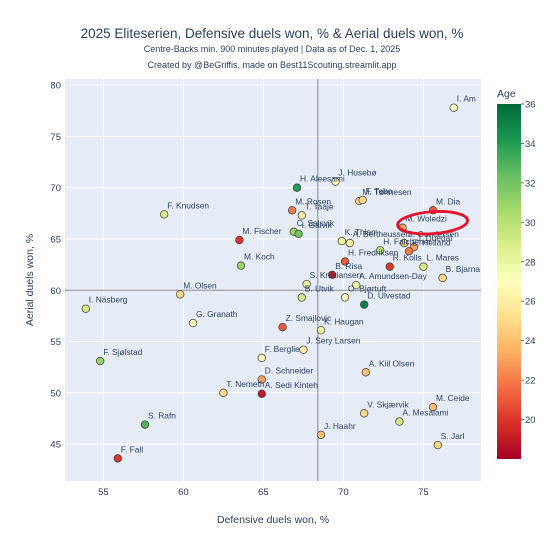 The height and width of the screenshot is (545, 548). What do you see at coordinates (442, 278) in the screenshot?
I see `point-b-bjarna` at bounding box center [442, 278].